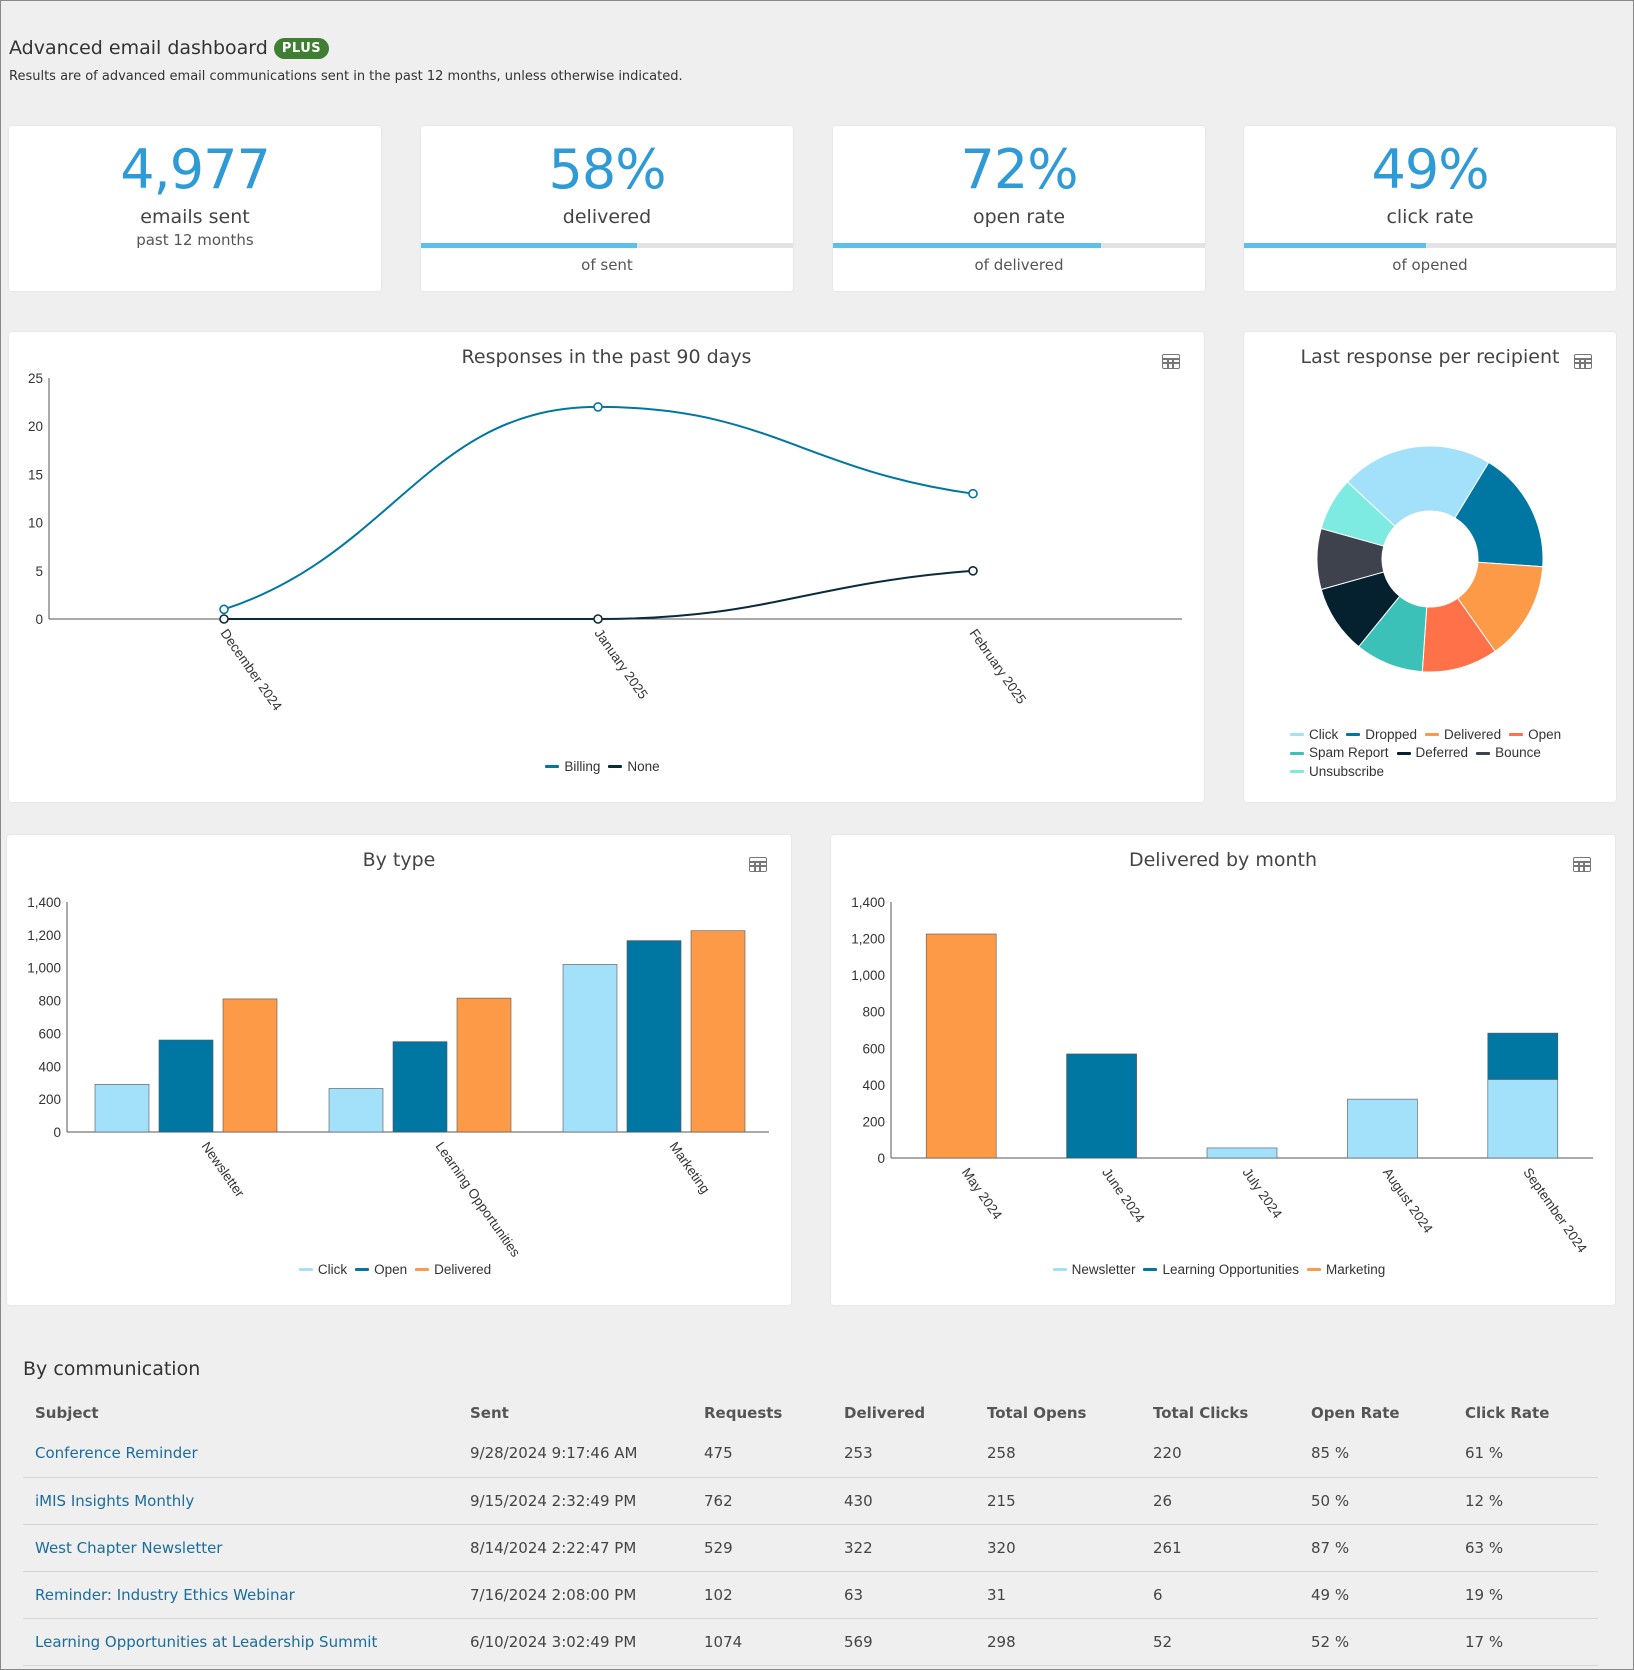  I want to click on column-header-open-rate: Open Rate, so click(1355, 1413).